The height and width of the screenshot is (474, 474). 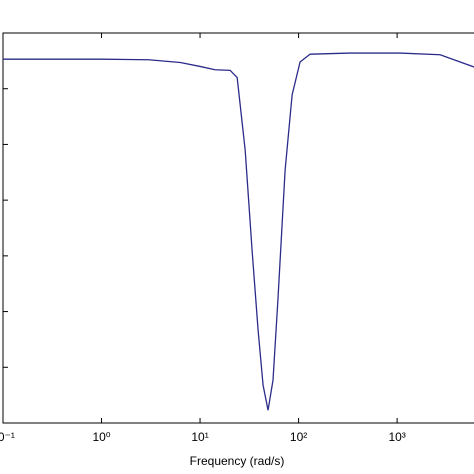 I want to click on x-tick-label: 10⁰, so click(x=101, y=437).